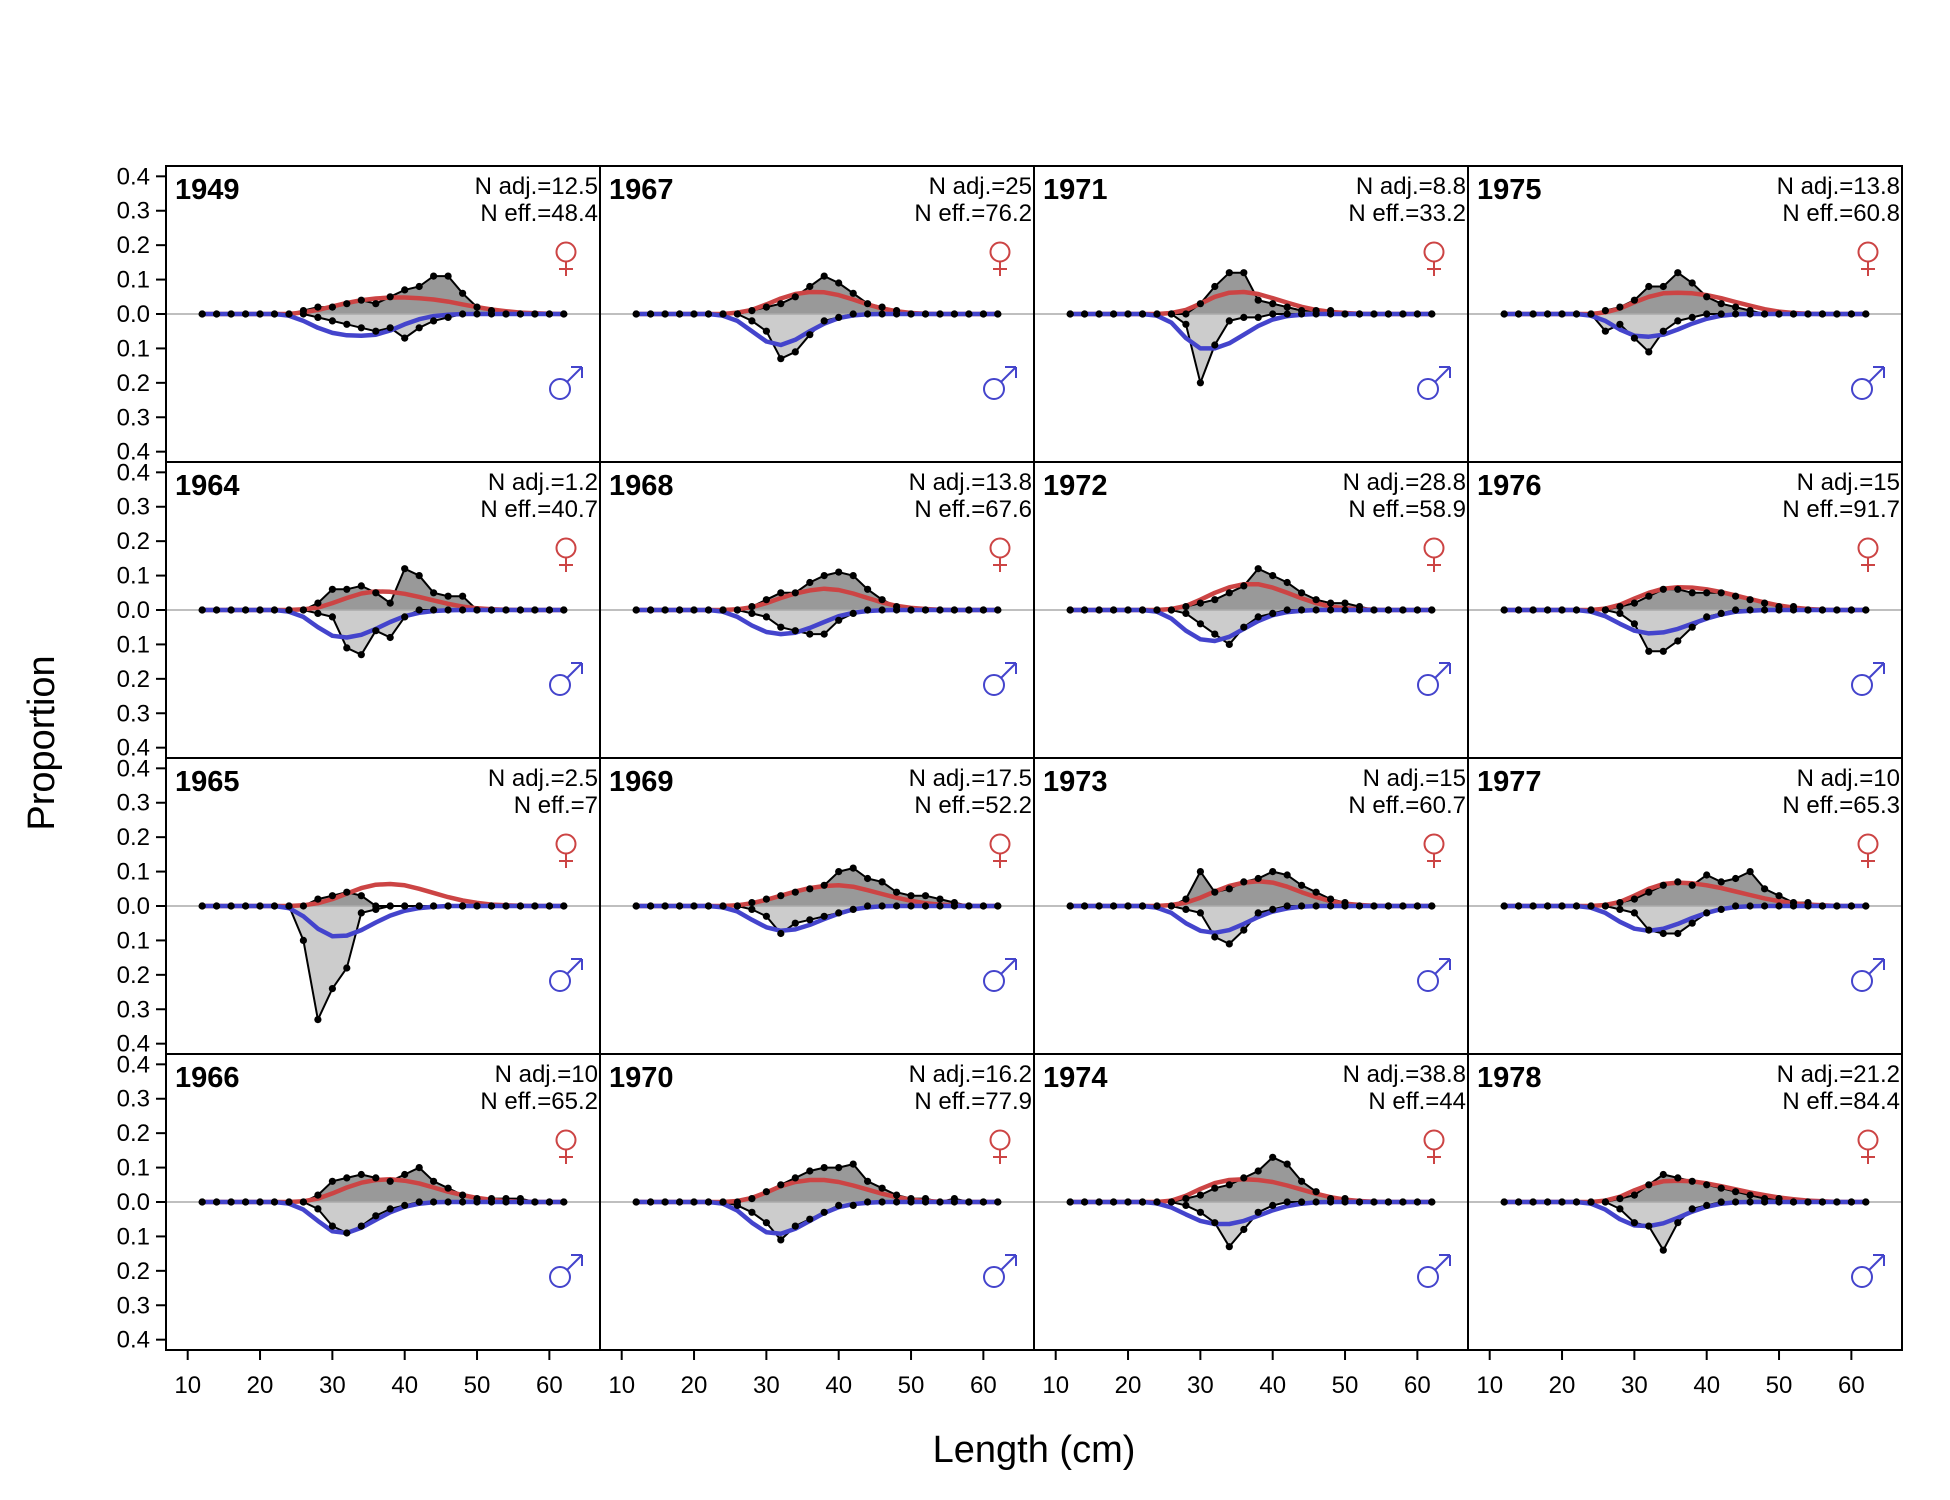 This screenshot has height=1500, width=1950. What do you see at coordinates (477, 1385) in the screenshot?
I see `x-tick-label: 50` at bounding box center [477, 1385].